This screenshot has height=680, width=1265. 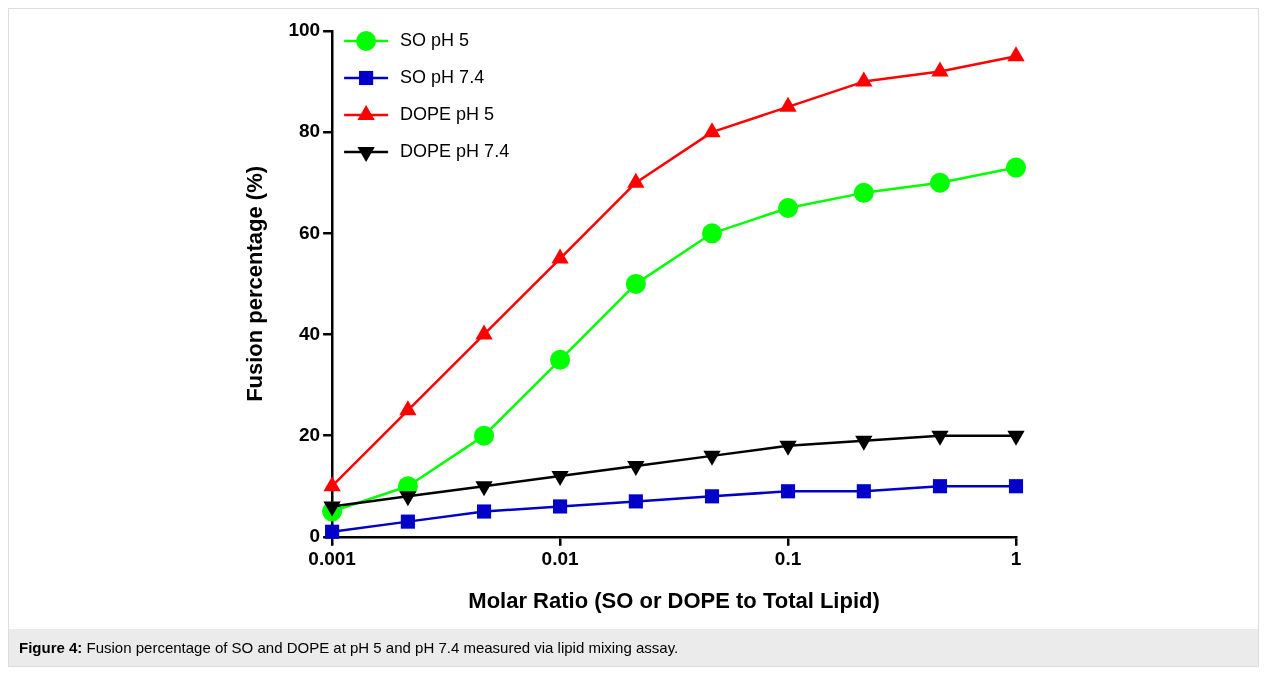 I want to click on y-tick-label: 40, so click(x=309, y=333).